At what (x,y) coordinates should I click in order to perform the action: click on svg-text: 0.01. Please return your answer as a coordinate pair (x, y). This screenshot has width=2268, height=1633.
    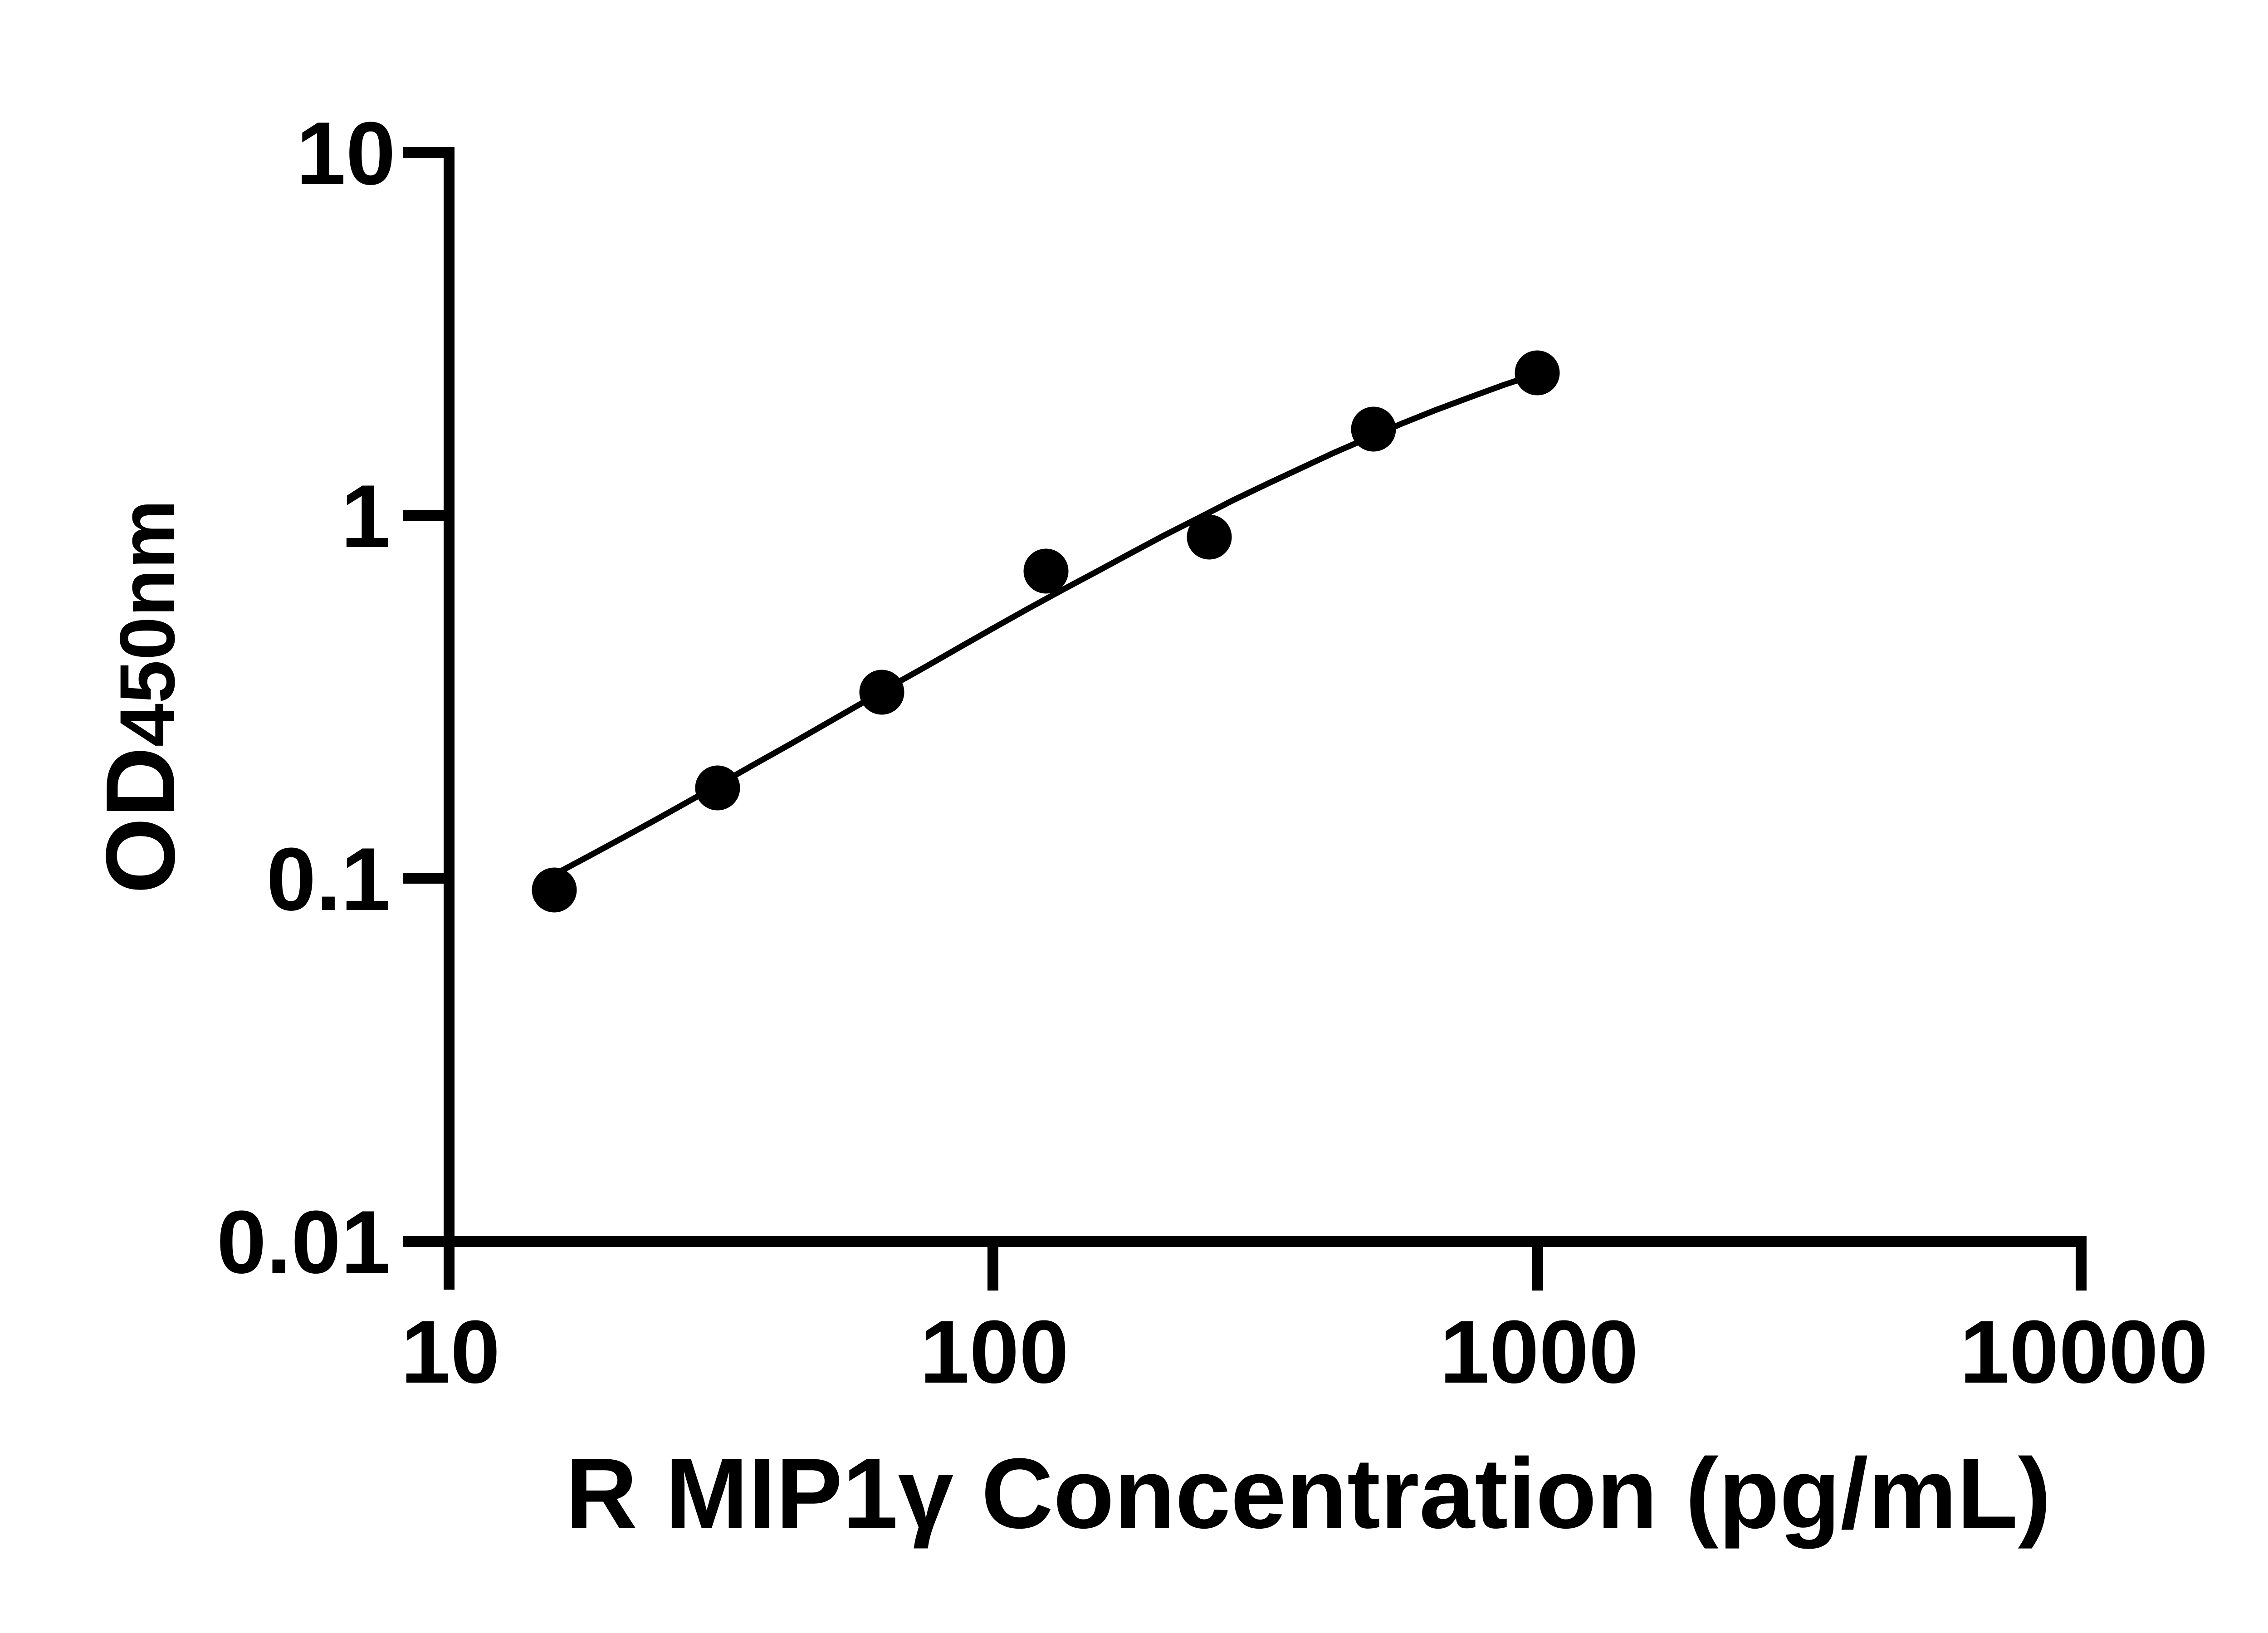
    Looking at the image, I should click on (304, 1242).